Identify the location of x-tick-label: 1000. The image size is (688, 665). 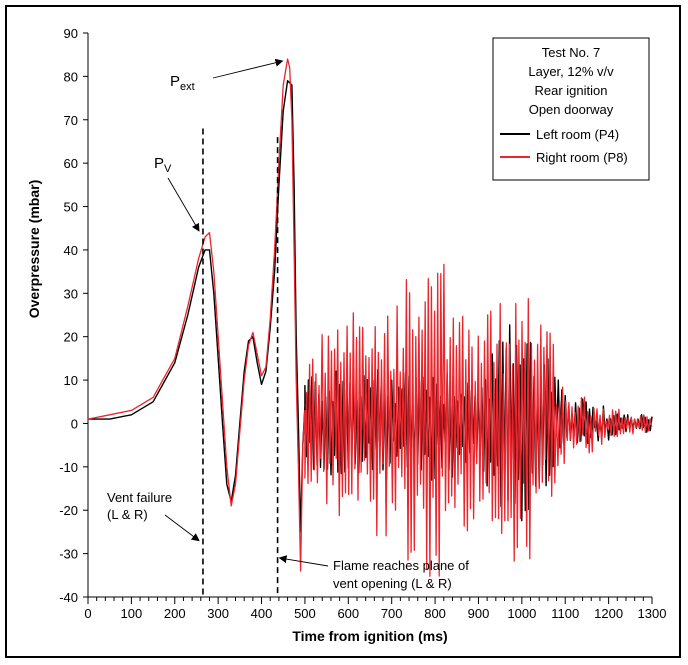
(521, 613).